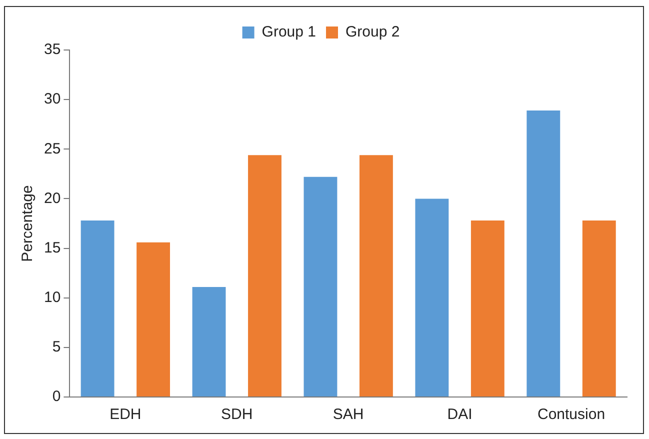 Image resolution: width=649 pixels, height=439 pixels. Describe the element at coordinates (56, 397) in the screenshot. I see `y-tick-label: 0` at that location.